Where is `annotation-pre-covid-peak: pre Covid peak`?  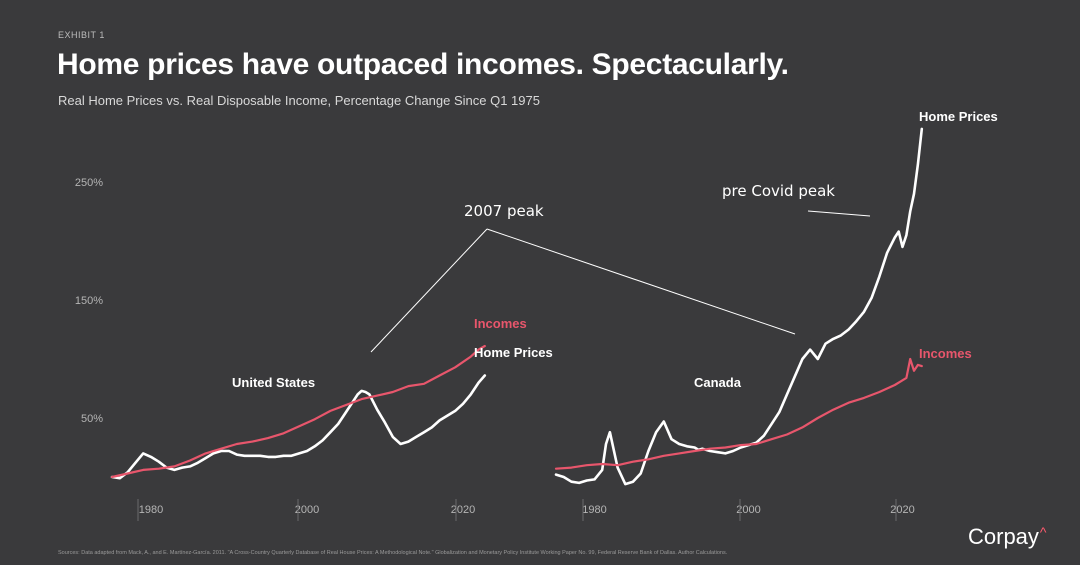
annotation-pre-covid-peak: pre Covid peak is located at coordinates (778, 191).